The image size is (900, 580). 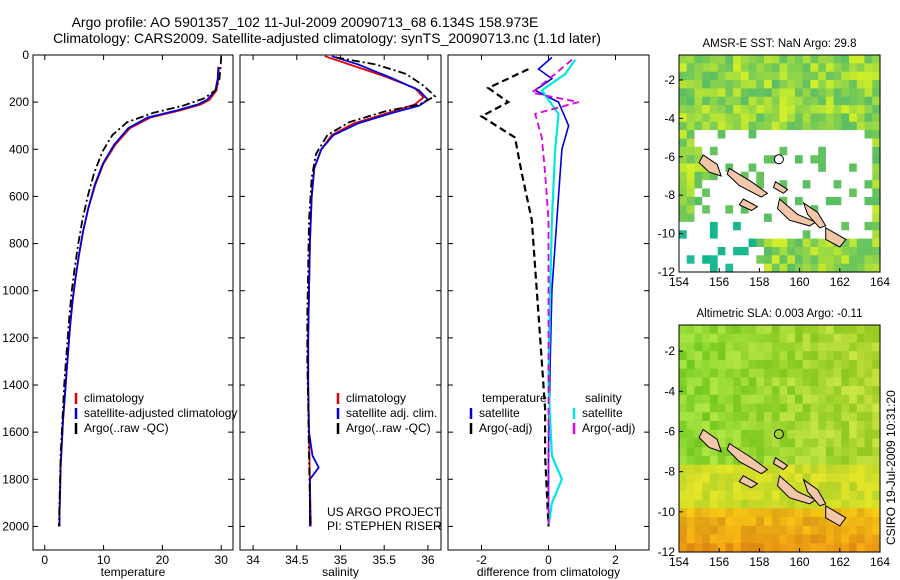 I want to click on sla_map-xtick-label: 154, so click(x=679, y=562).